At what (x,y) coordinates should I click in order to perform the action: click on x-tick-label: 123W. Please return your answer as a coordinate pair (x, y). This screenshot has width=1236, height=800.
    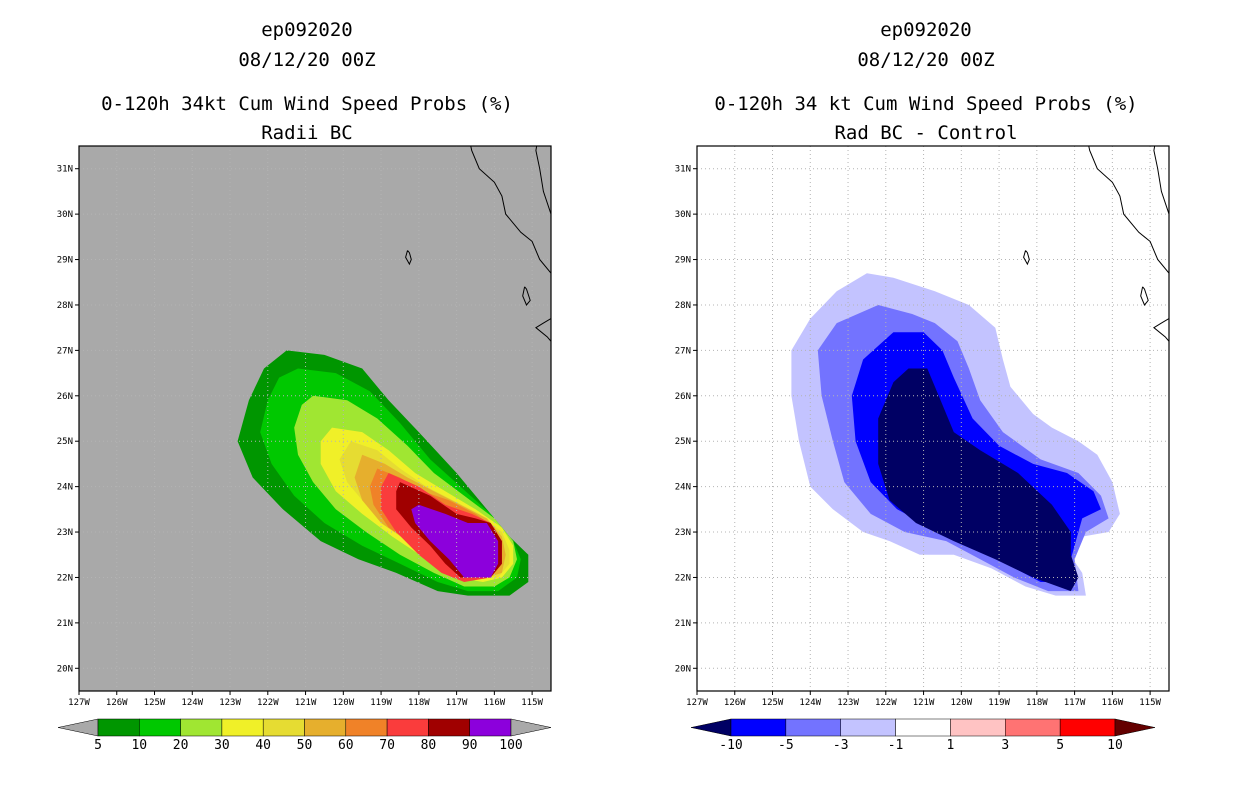
    Looking at the image, I should click on (848, 703).